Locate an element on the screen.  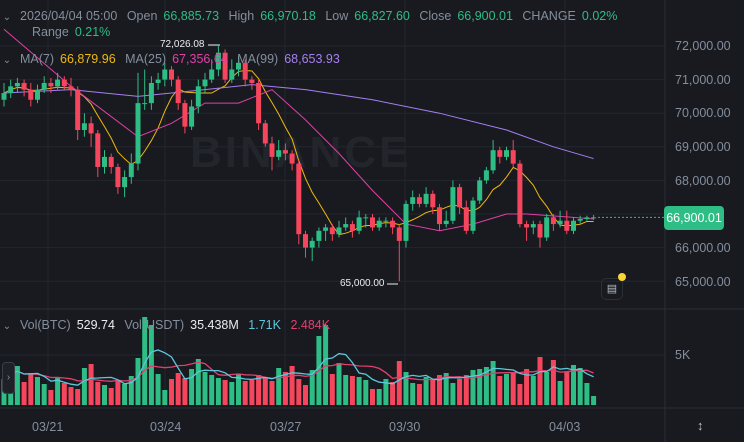
range-legend: Range 0.21% is located at coordinates (74, 32).